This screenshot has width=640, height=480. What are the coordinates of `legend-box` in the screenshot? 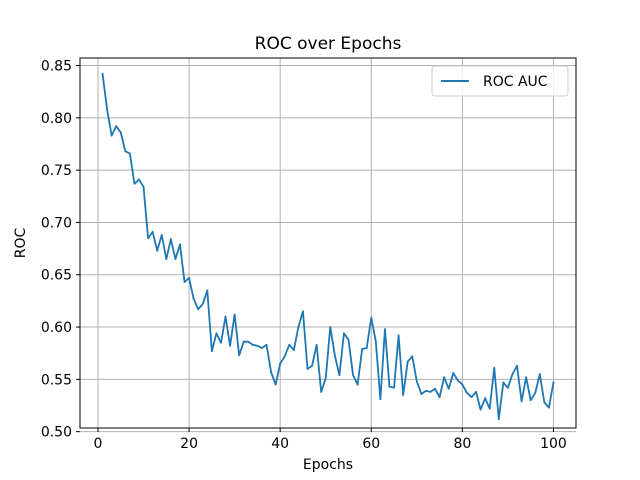 It's located at (500, 81).